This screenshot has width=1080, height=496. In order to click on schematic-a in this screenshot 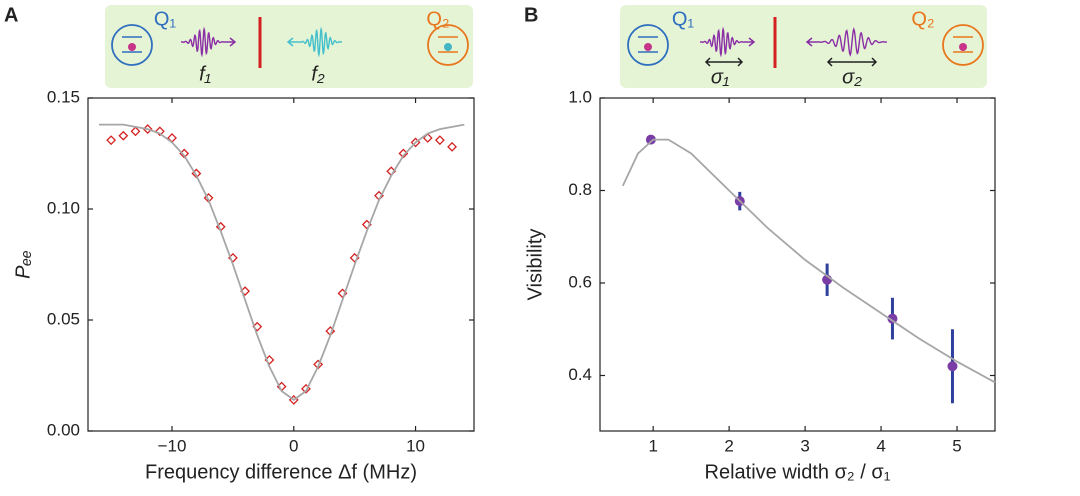, I will do `click(290, 42)`.